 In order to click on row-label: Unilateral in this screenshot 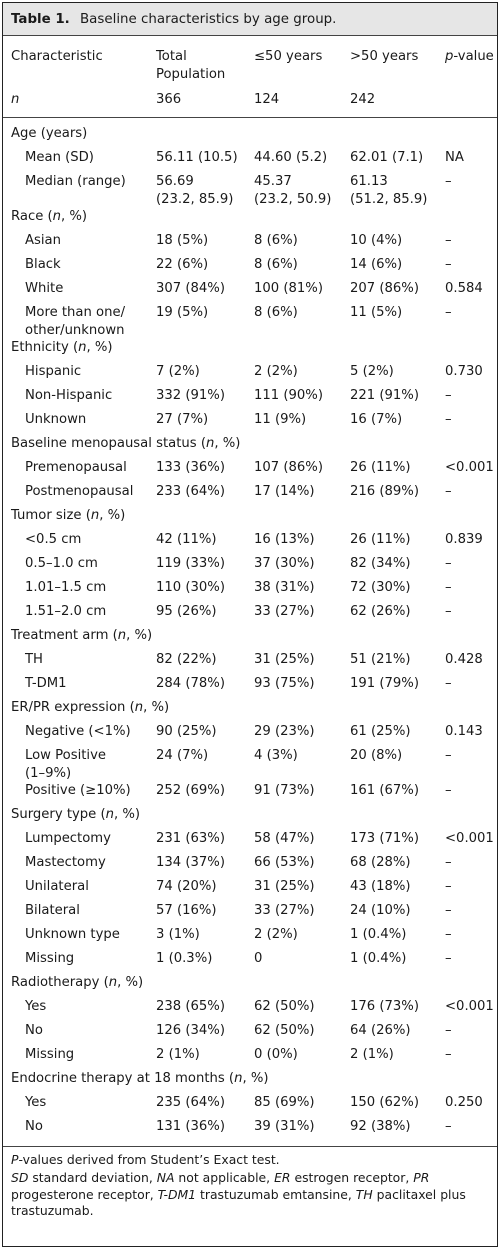, I will do `click(57, 886)`.